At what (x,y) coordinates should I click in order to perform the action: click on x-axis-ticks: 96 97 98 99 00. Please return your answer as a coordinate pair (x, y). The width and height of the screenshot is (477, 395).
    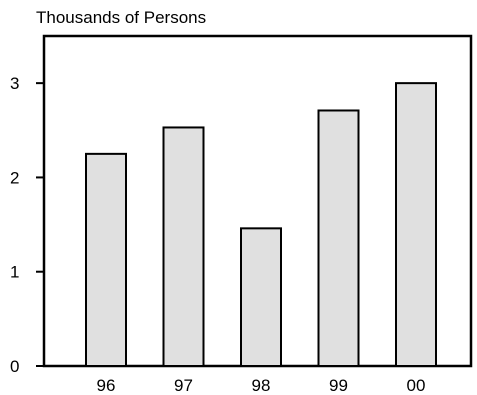
    Looking at the image, I should click on (261, 385).